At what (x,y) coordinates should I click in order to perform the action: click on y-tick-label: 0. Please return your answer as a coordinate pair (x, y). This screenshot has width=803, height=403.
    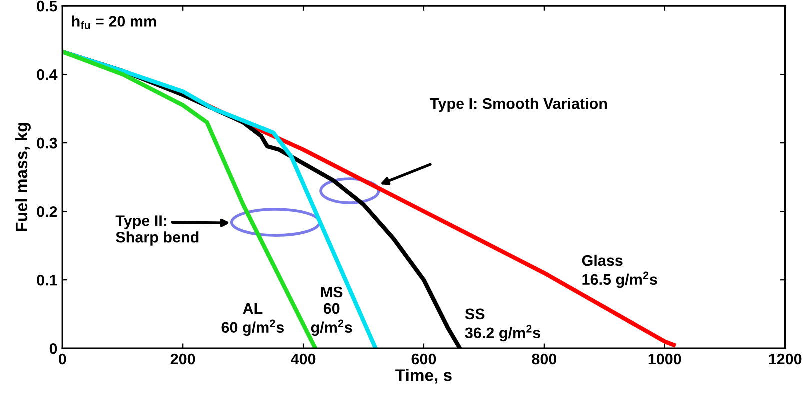
    Looking at the image, I should click on (54, 348).